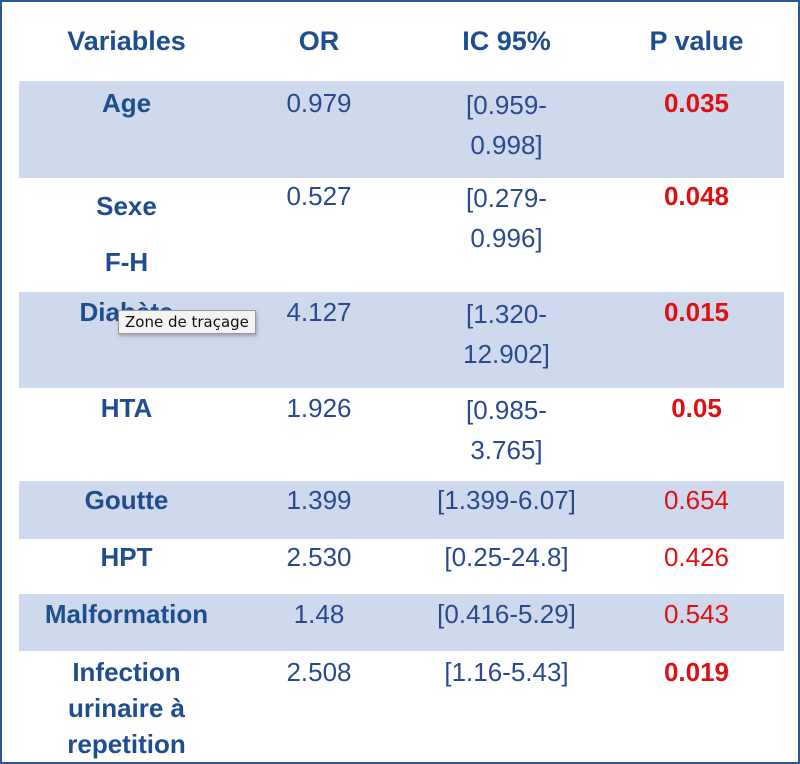 Image resolution: width=800 pixels, height=764 pixels. Describe the element at coordinates (696, 41) in the screenshot. I see `header-p-value: P value` at that location.